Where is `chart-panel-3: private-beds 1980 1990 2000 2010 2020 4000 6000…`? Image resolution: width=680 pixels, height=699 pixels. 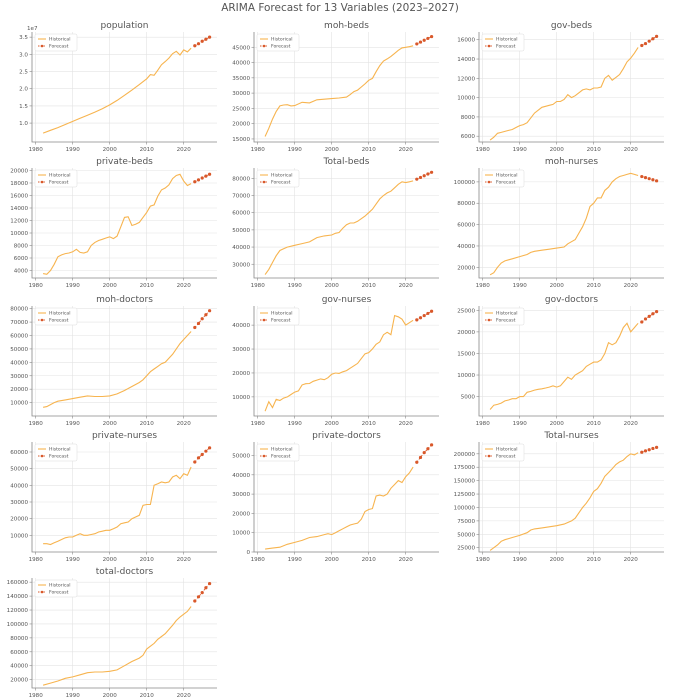 chart-panel-3: private-beds 1980 1990 2000 2010 2020 4000 6000… is located at coordinates (113, 223).